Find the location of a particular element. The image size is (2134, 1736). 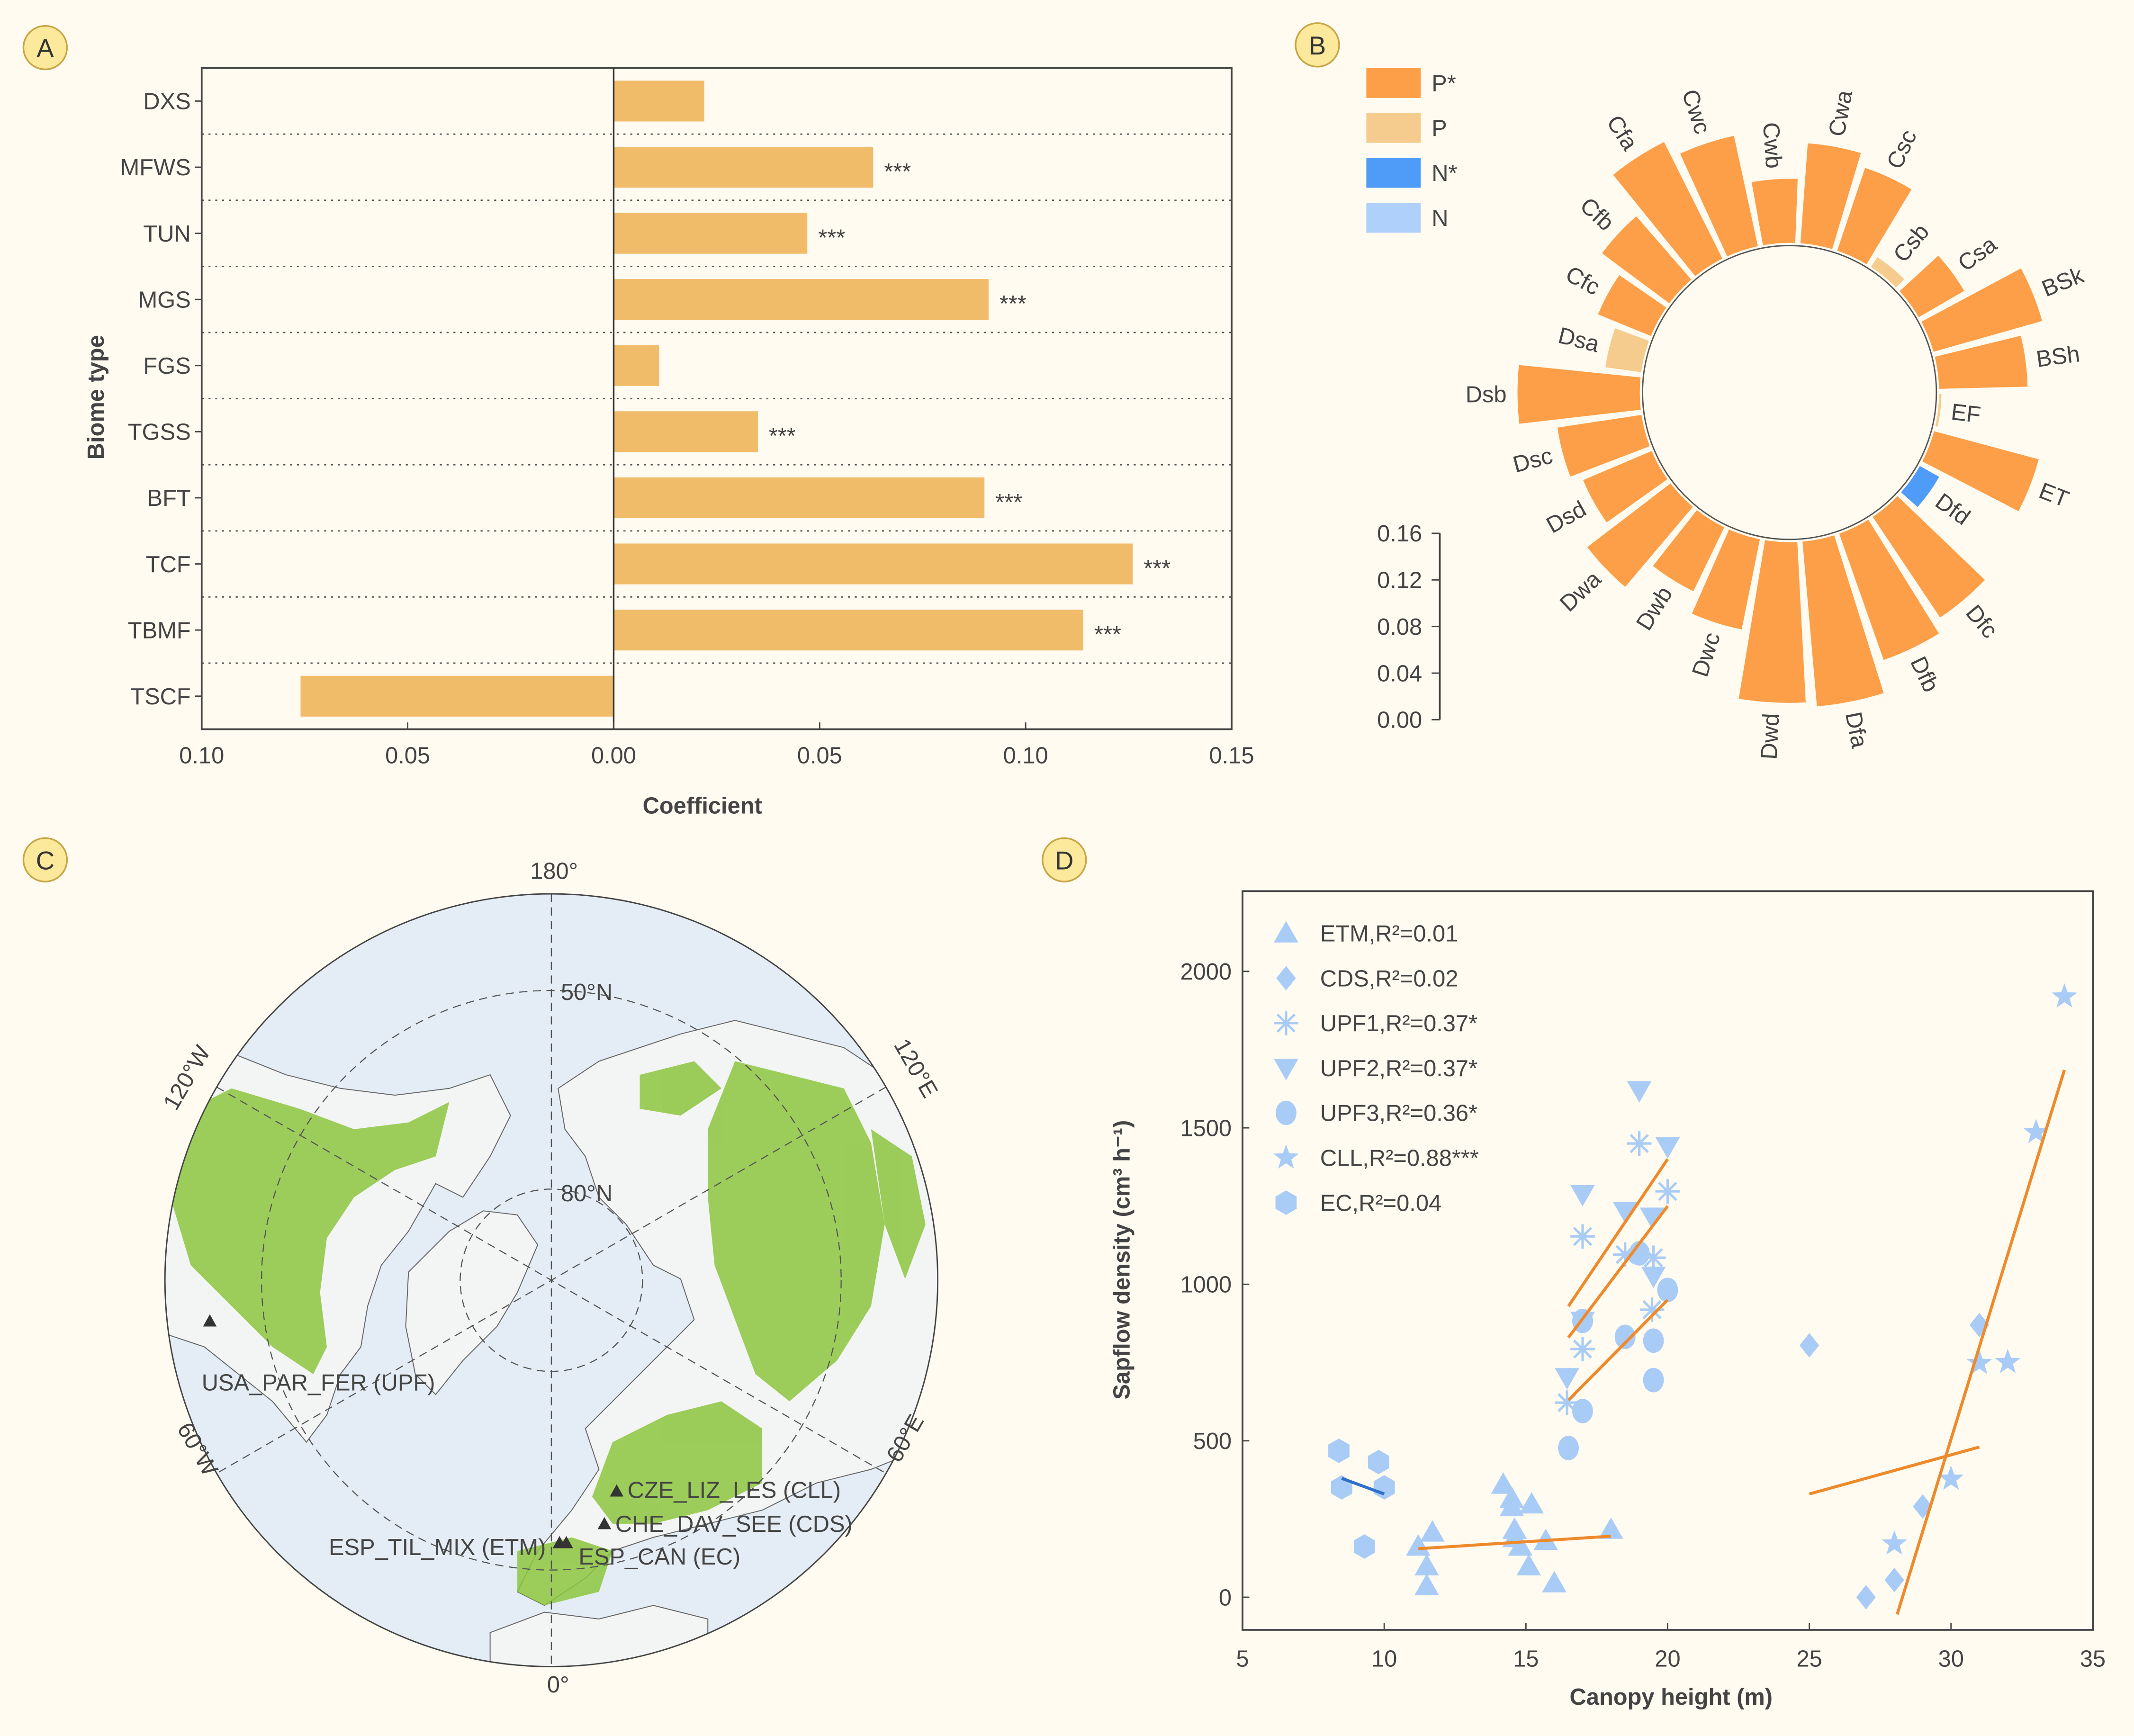

panel-label-d: D is located at coordinates (1064, 860).